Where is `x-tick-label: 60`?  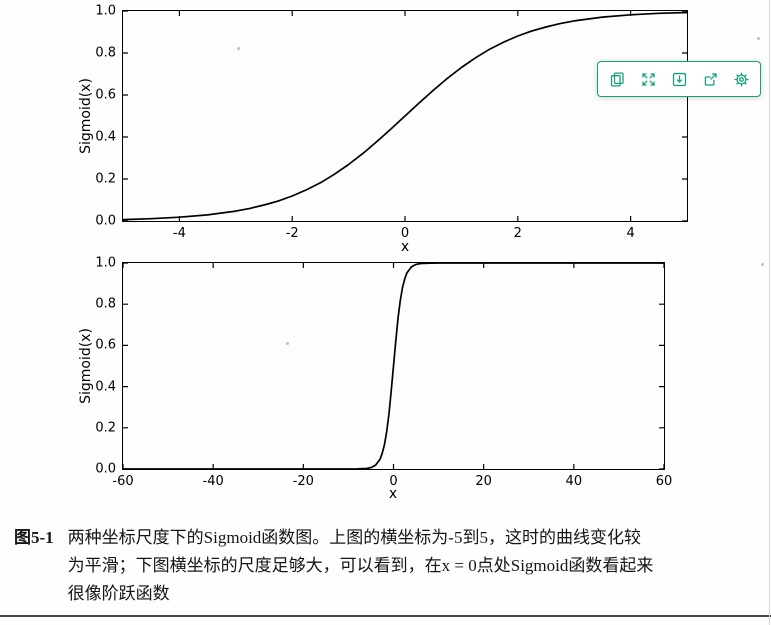 x-tick-label: 60 is located at coordinates (664, 481).